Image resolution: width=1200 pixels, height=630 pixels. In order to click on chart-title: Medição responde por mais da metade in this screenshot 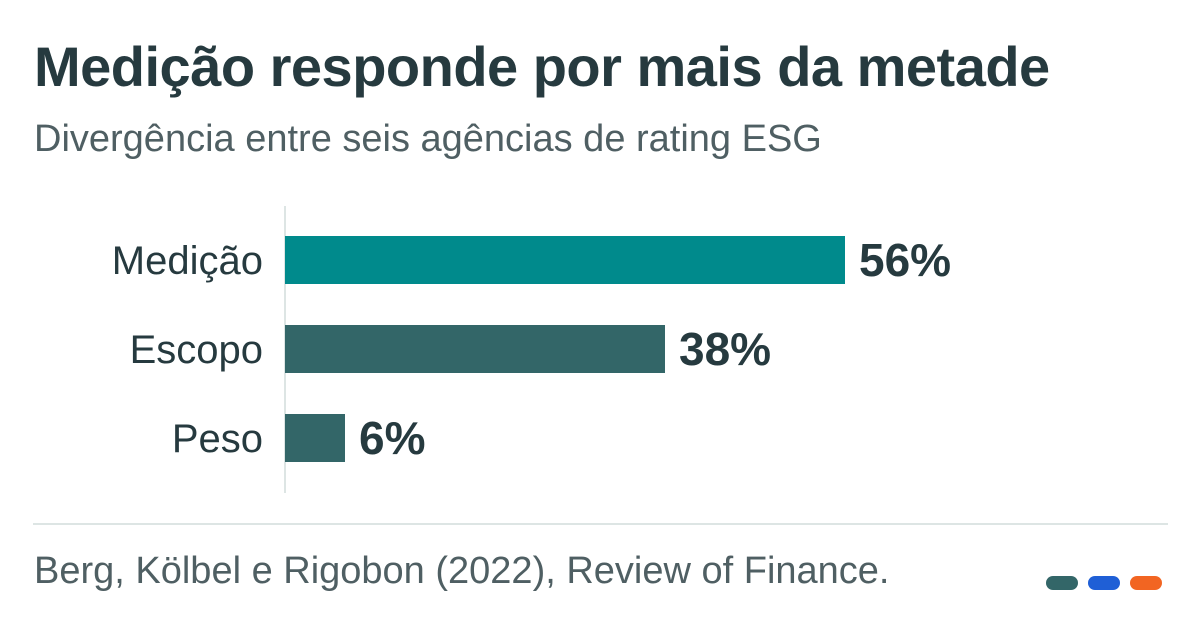, I will do `click(542, 66)`.